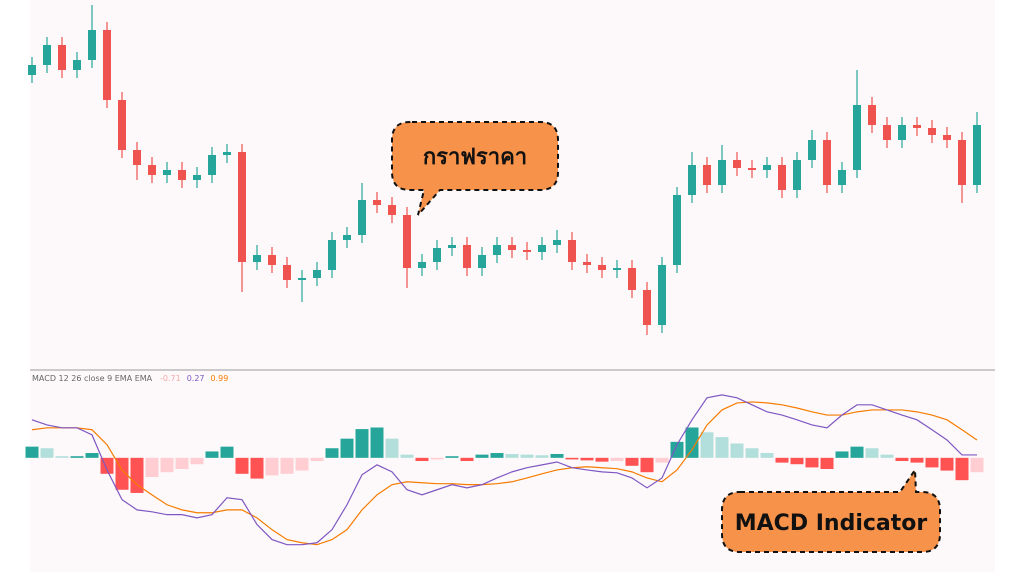 The height and width of the screenshot is (576, 1024). What do you see at coordinates (475, 157) in the screenshot?
I see `price-callout-text: กราฟราคา` at bounding box center [475, 157].